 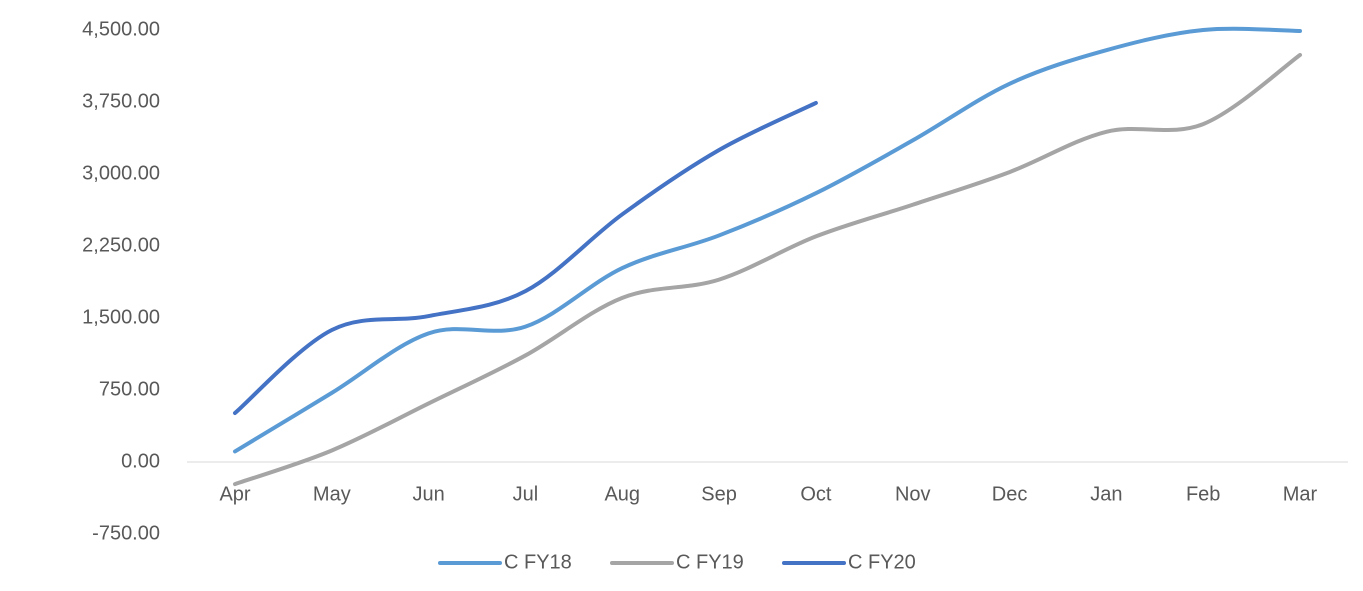 What do you see at coordinates (121, 317) in the screenshot?
I see `y-tick-label: 1,500.00` at bounding box center [121, 317].